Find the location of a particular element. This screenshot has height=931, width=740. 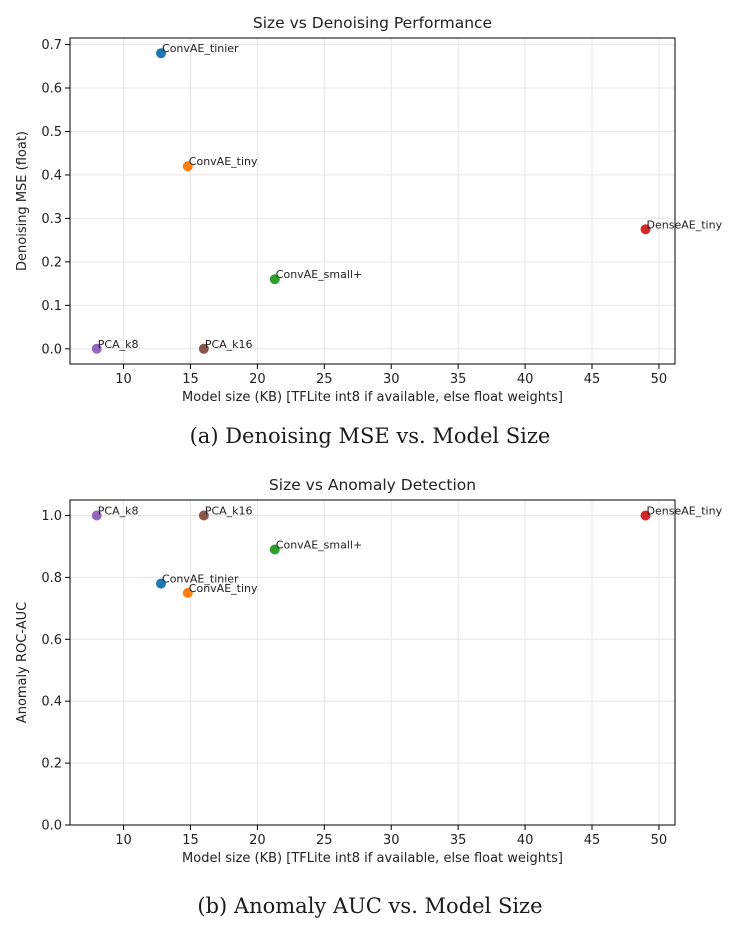

y-axis-label: Anomaly ROC-AUC is located at coordinates (22, 662).